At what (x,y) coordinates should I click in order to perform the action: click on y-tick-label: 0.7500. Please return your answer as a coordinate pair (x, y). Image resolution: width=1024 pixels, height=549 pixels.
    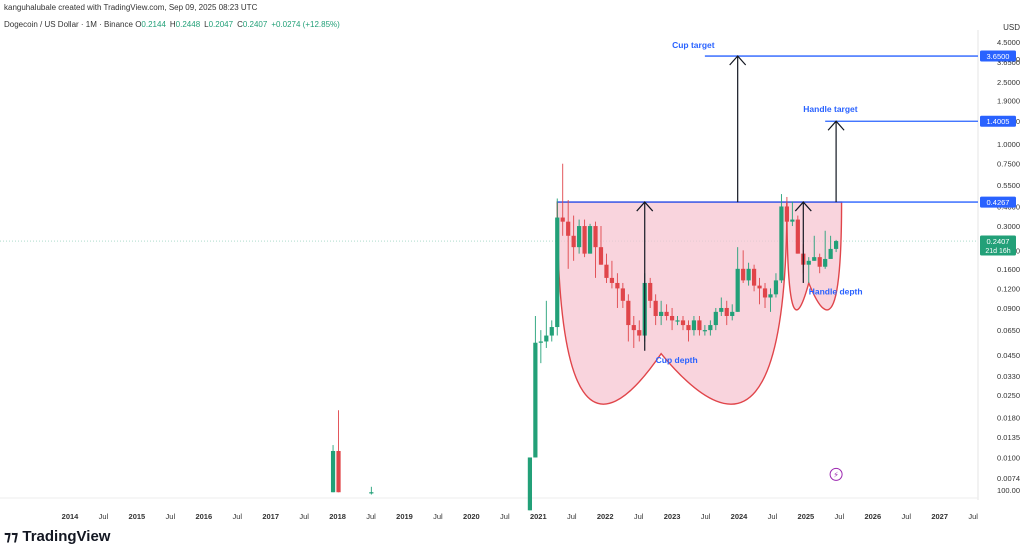
    Looking at the image, I should click on (1008, 164).